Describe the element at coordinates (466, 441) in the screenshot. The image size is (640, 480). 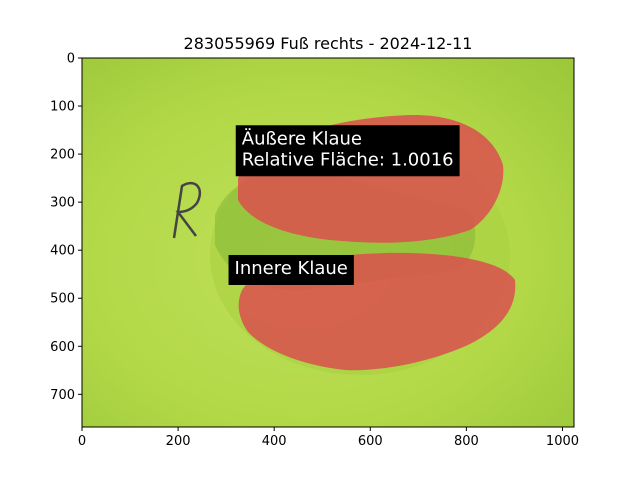
I see `x-tick-label: 800` at that location.